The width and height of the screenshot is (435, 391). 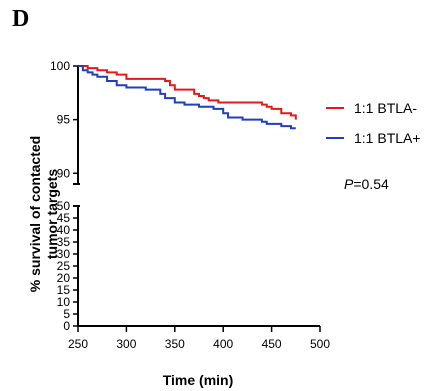 I want to click on y-tick-label-lower-45: 45, so click(x=64, y=218).